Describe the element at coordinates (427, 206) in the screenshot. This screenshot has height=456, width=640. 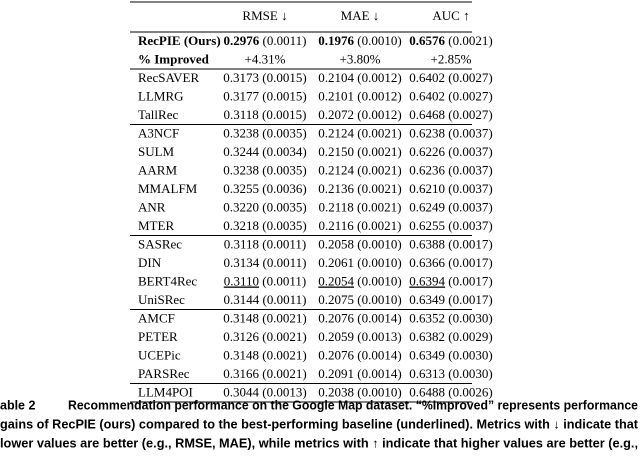
I see `cell-value: 0.6249` at that location.